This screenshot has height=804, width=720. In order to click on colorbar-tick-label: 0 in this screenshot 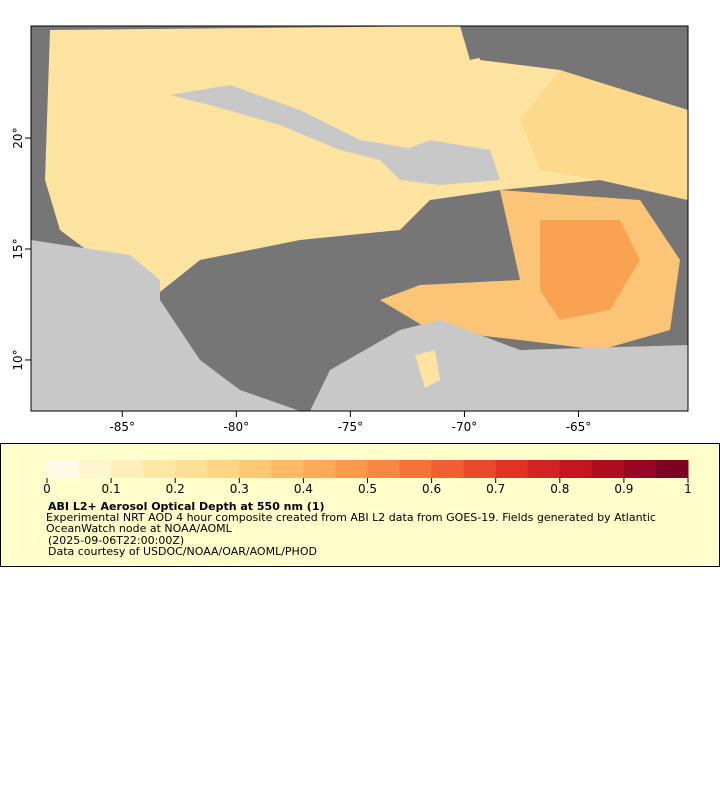, I will do `click(47, 489)`.